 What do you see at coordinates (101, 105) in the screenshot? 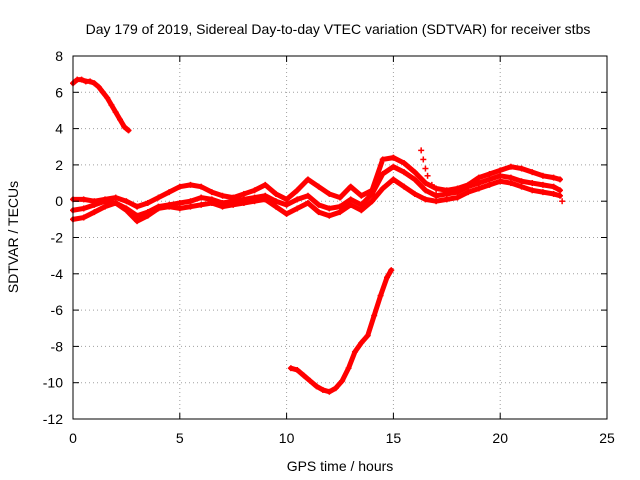
I see `series-arc-early` at bounding box center [101, 105].